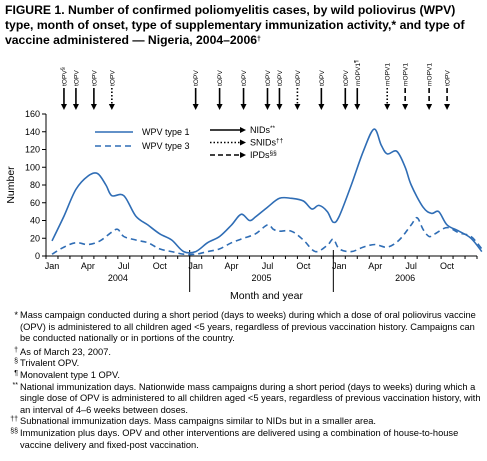 The image size is (487, 461). I want to click on y-tick-label: 120, so click(32, 150).